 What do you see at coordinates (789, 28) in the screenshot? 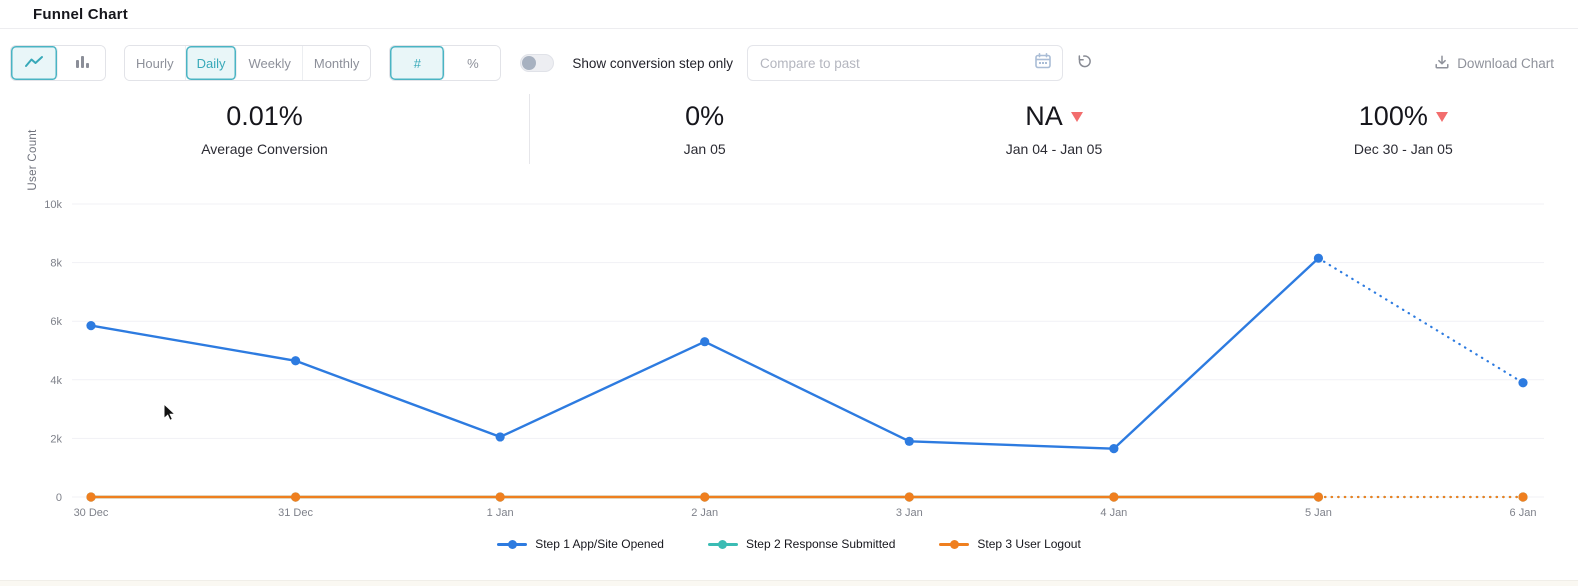
I see `header-divider` at bounding box center [789, 28].